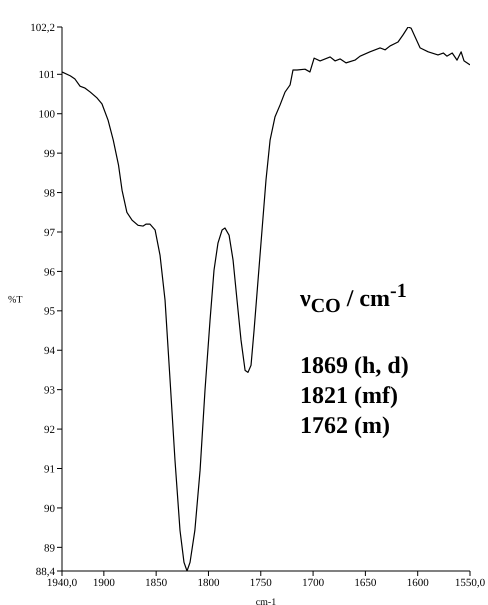 The image size is (488, 605). Describe the element at coordinates (49, 430) in the screenshot. I see `y-tick-label: 92` at that location.